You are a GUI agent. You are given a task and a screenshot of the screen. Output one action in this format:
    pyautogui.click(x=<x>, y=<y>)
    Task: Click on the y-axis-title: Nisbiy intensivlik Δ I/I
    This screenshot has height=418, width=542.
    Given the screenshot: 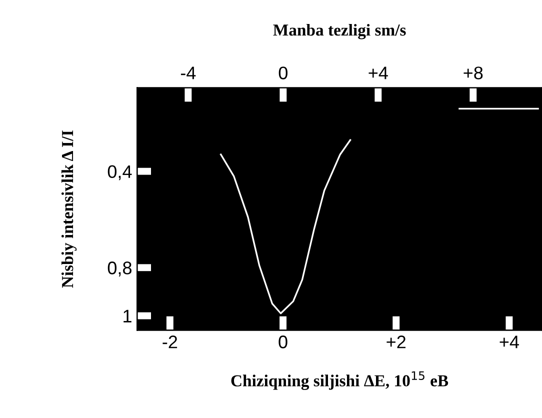 What is the action you would take?
    pyautogui.click(x=69, y=209)
    